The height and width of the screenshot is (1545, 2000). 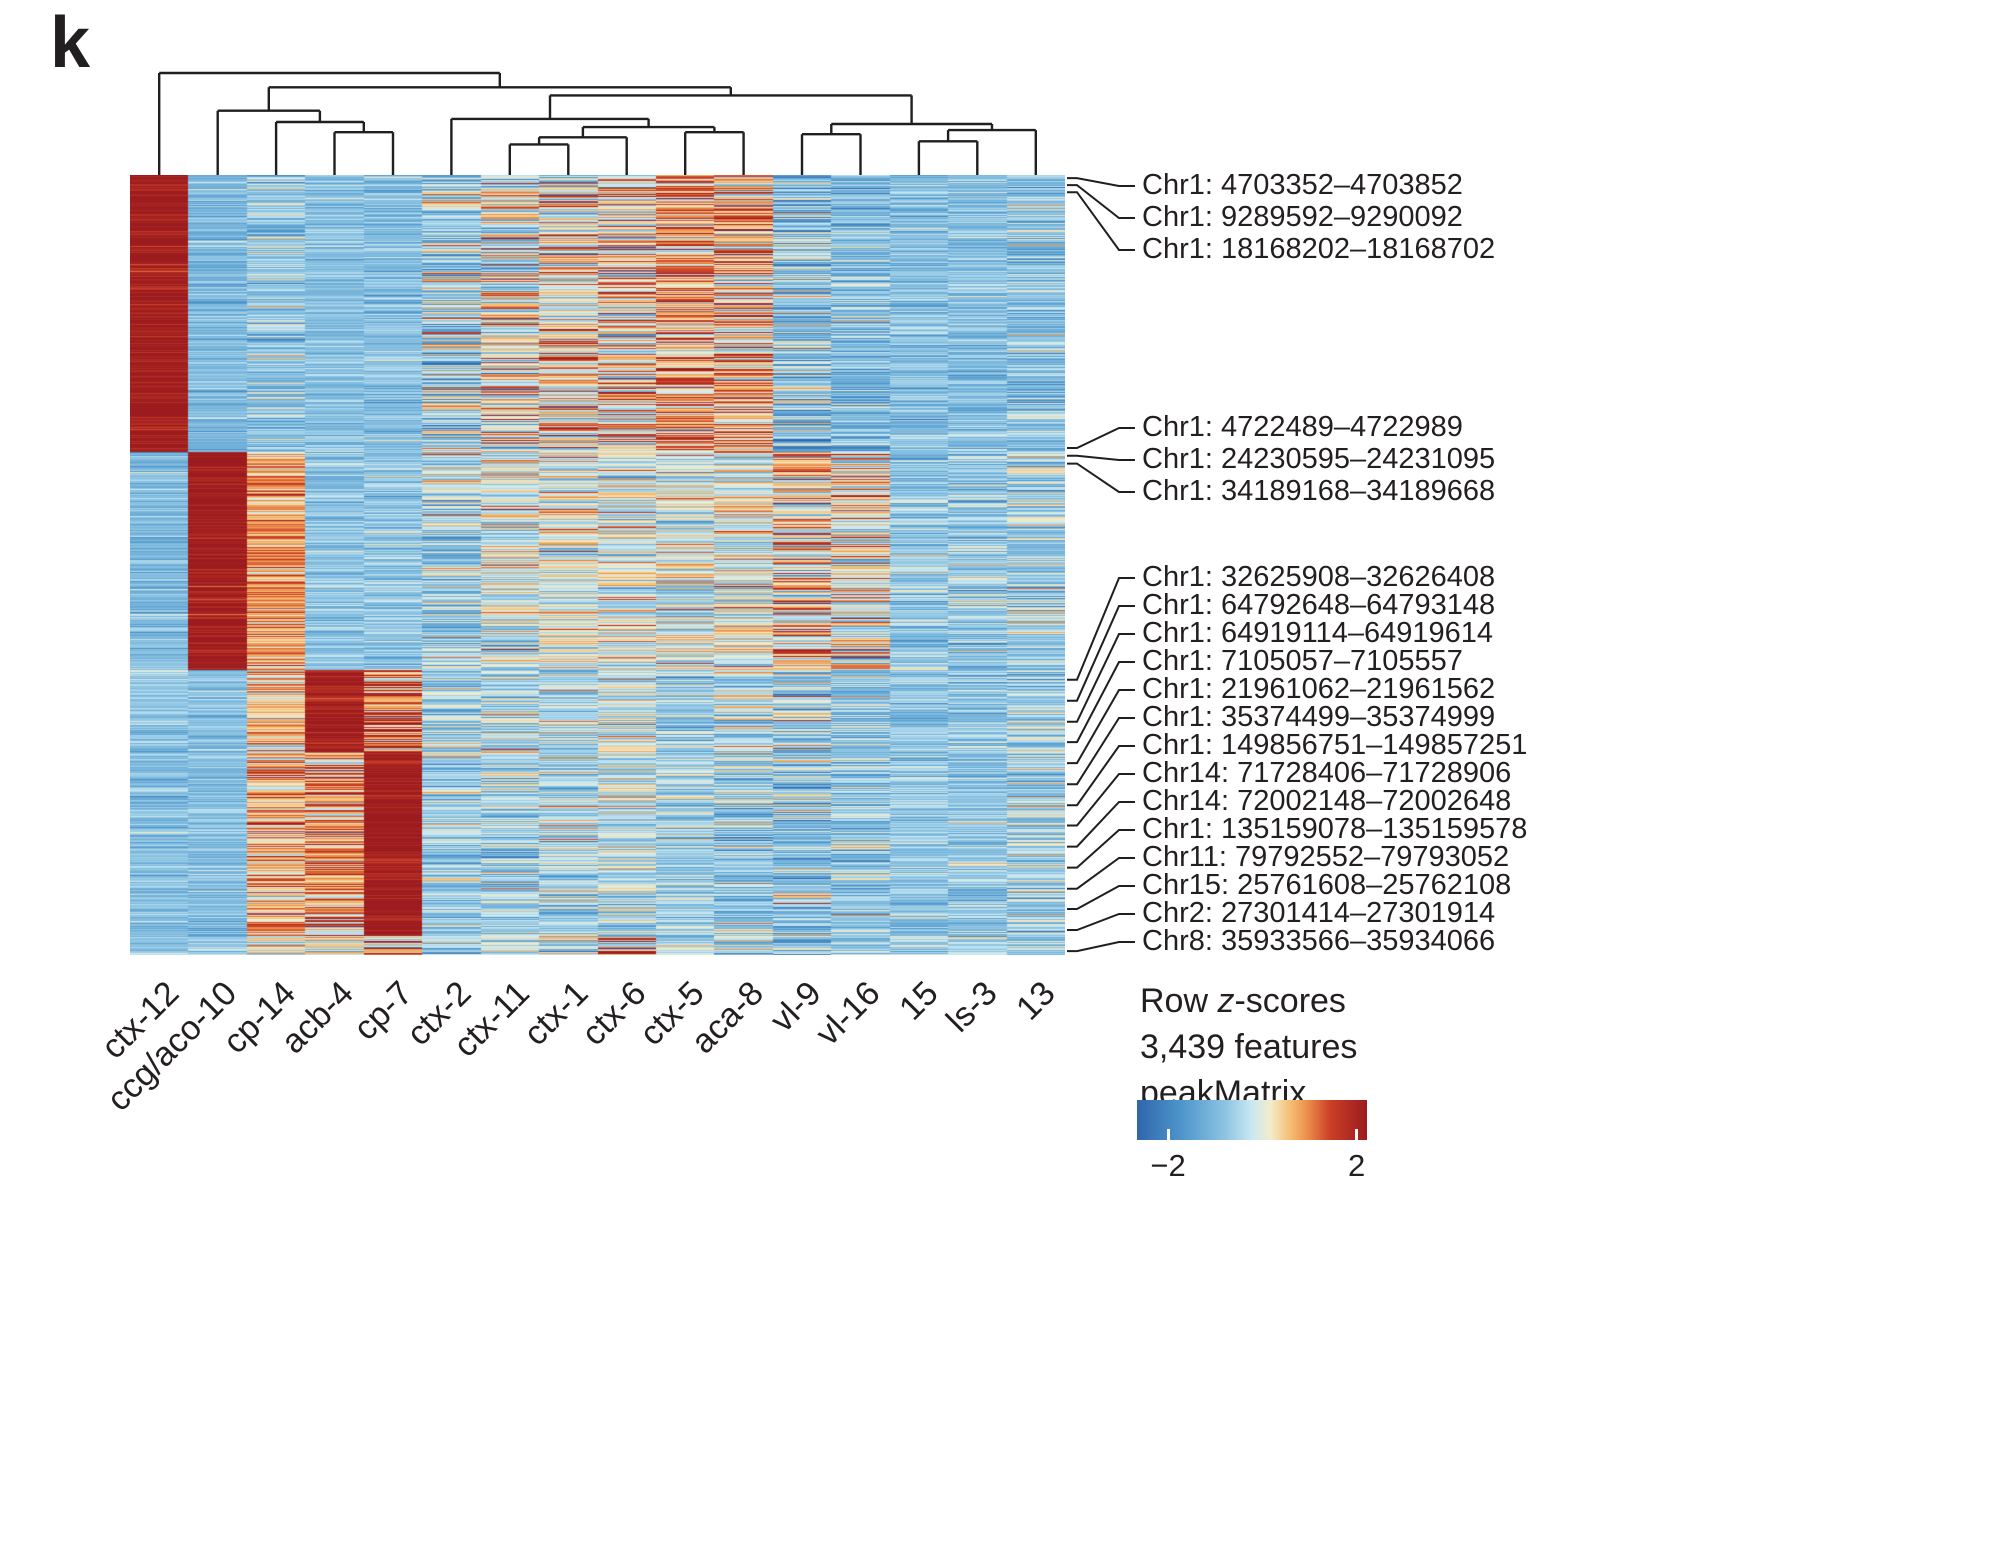 What do you see at coordinates (848, 1013) in the screenshot?
I see `column-label-vl-16: vl-16` at bounding box center [848, 1013].